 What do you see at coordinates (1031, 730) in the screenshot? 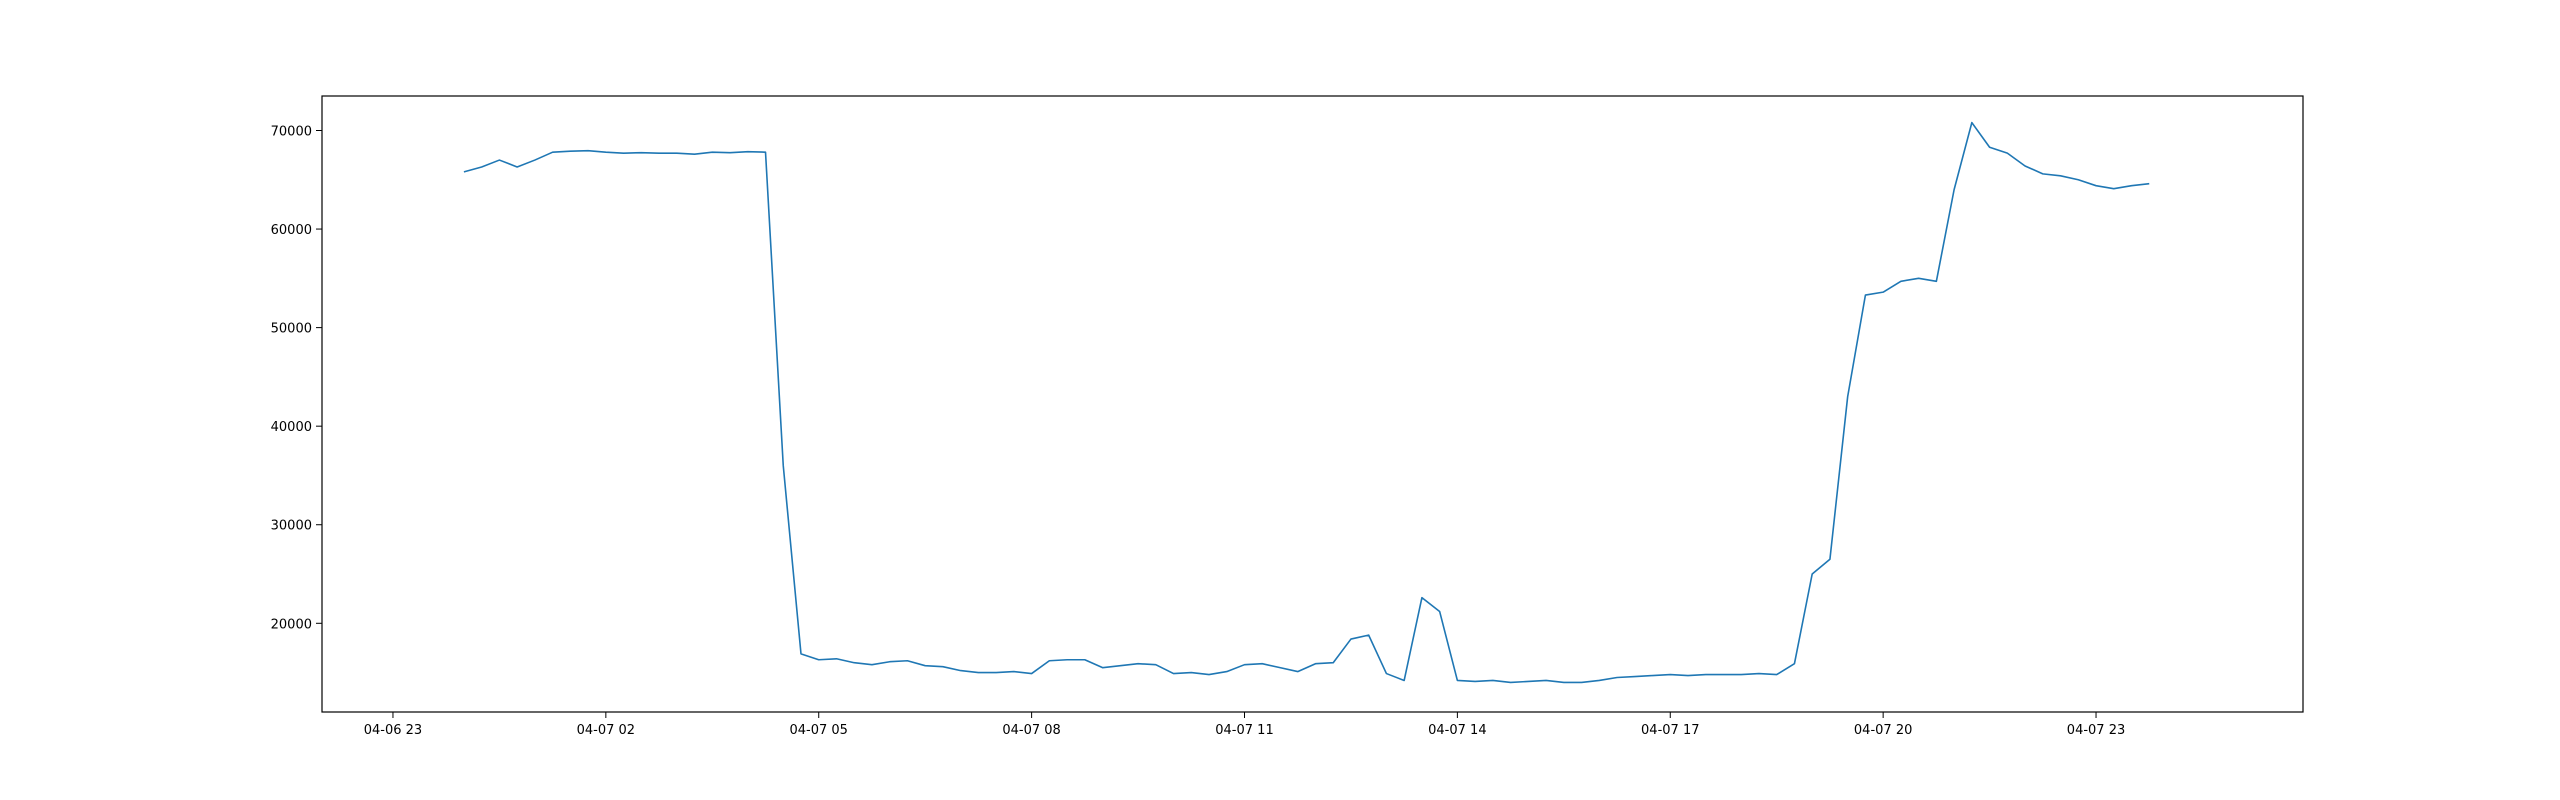
I see `x-tick-label: 04-07 08` at bounding box center [1031, 730].